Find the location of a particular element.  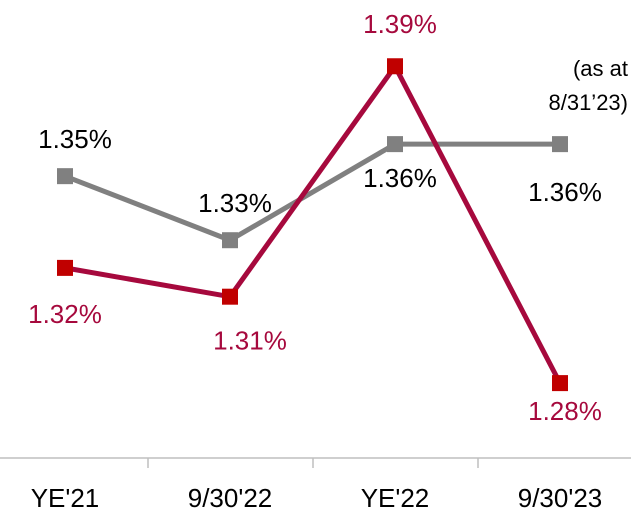

annotation: (as at is located at coordinates (600, 68).